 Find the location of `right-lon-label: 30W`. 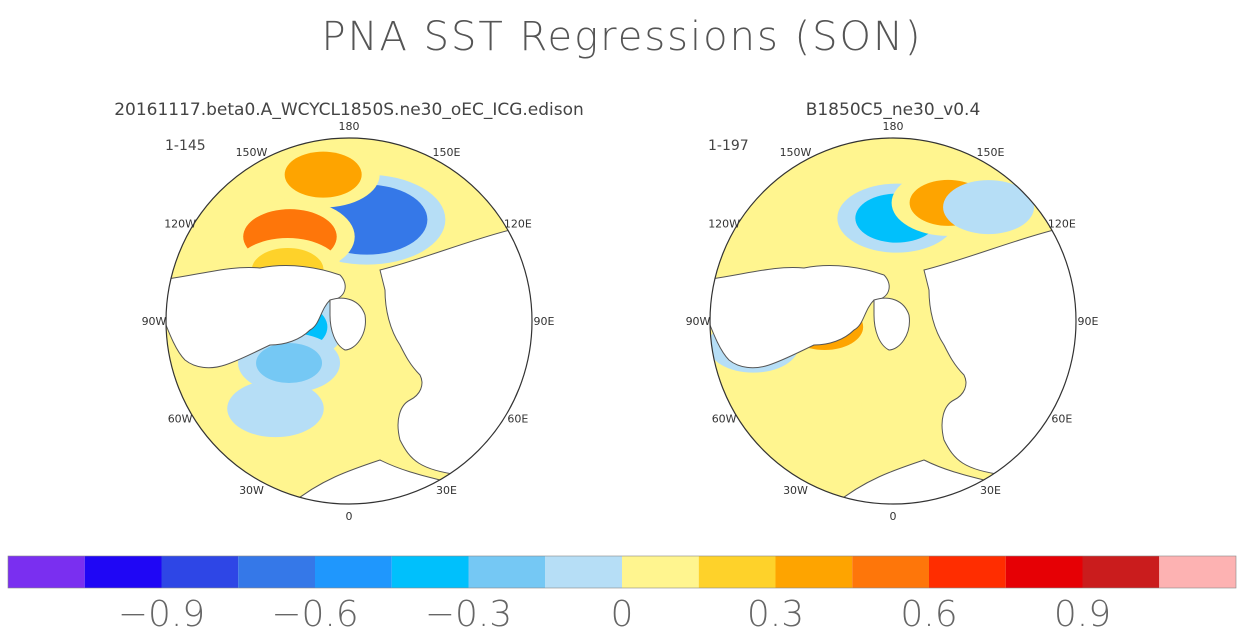

right-lon-label: 30W is located at coordinates (795, 490).